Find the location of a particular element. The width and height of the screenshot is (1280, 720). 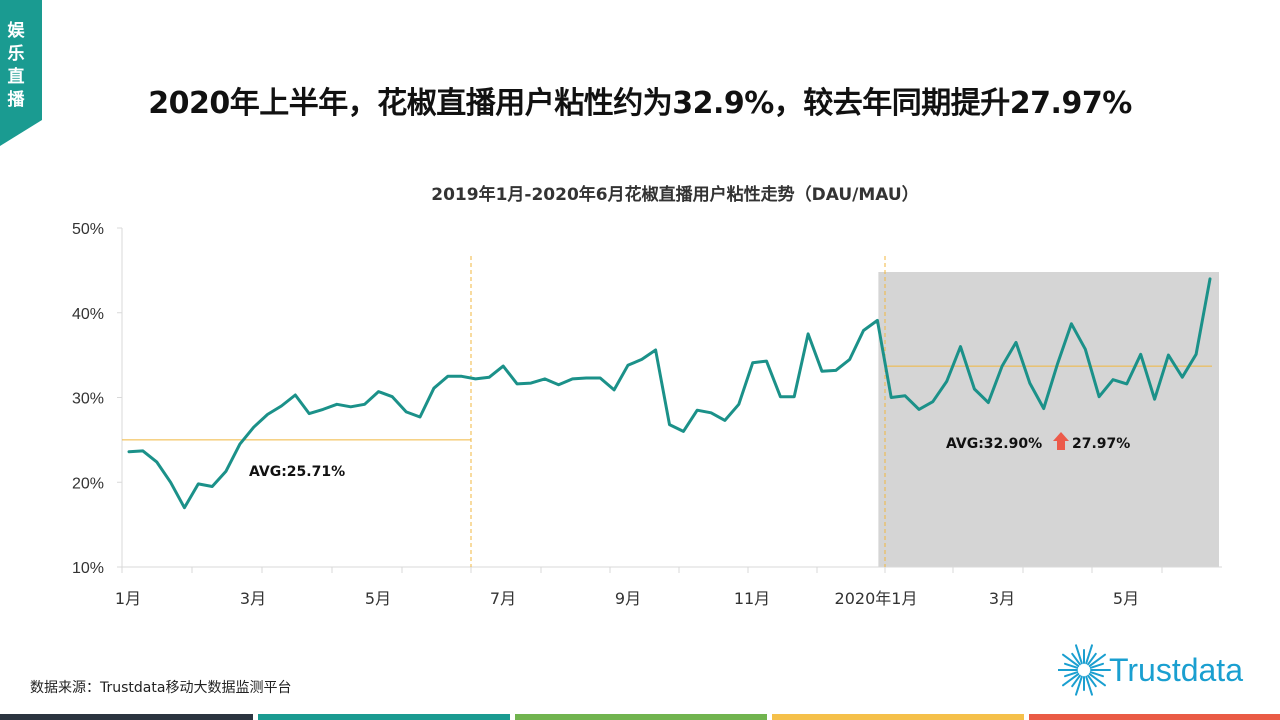

category-tag-notch is located at coordinates (21, 133).